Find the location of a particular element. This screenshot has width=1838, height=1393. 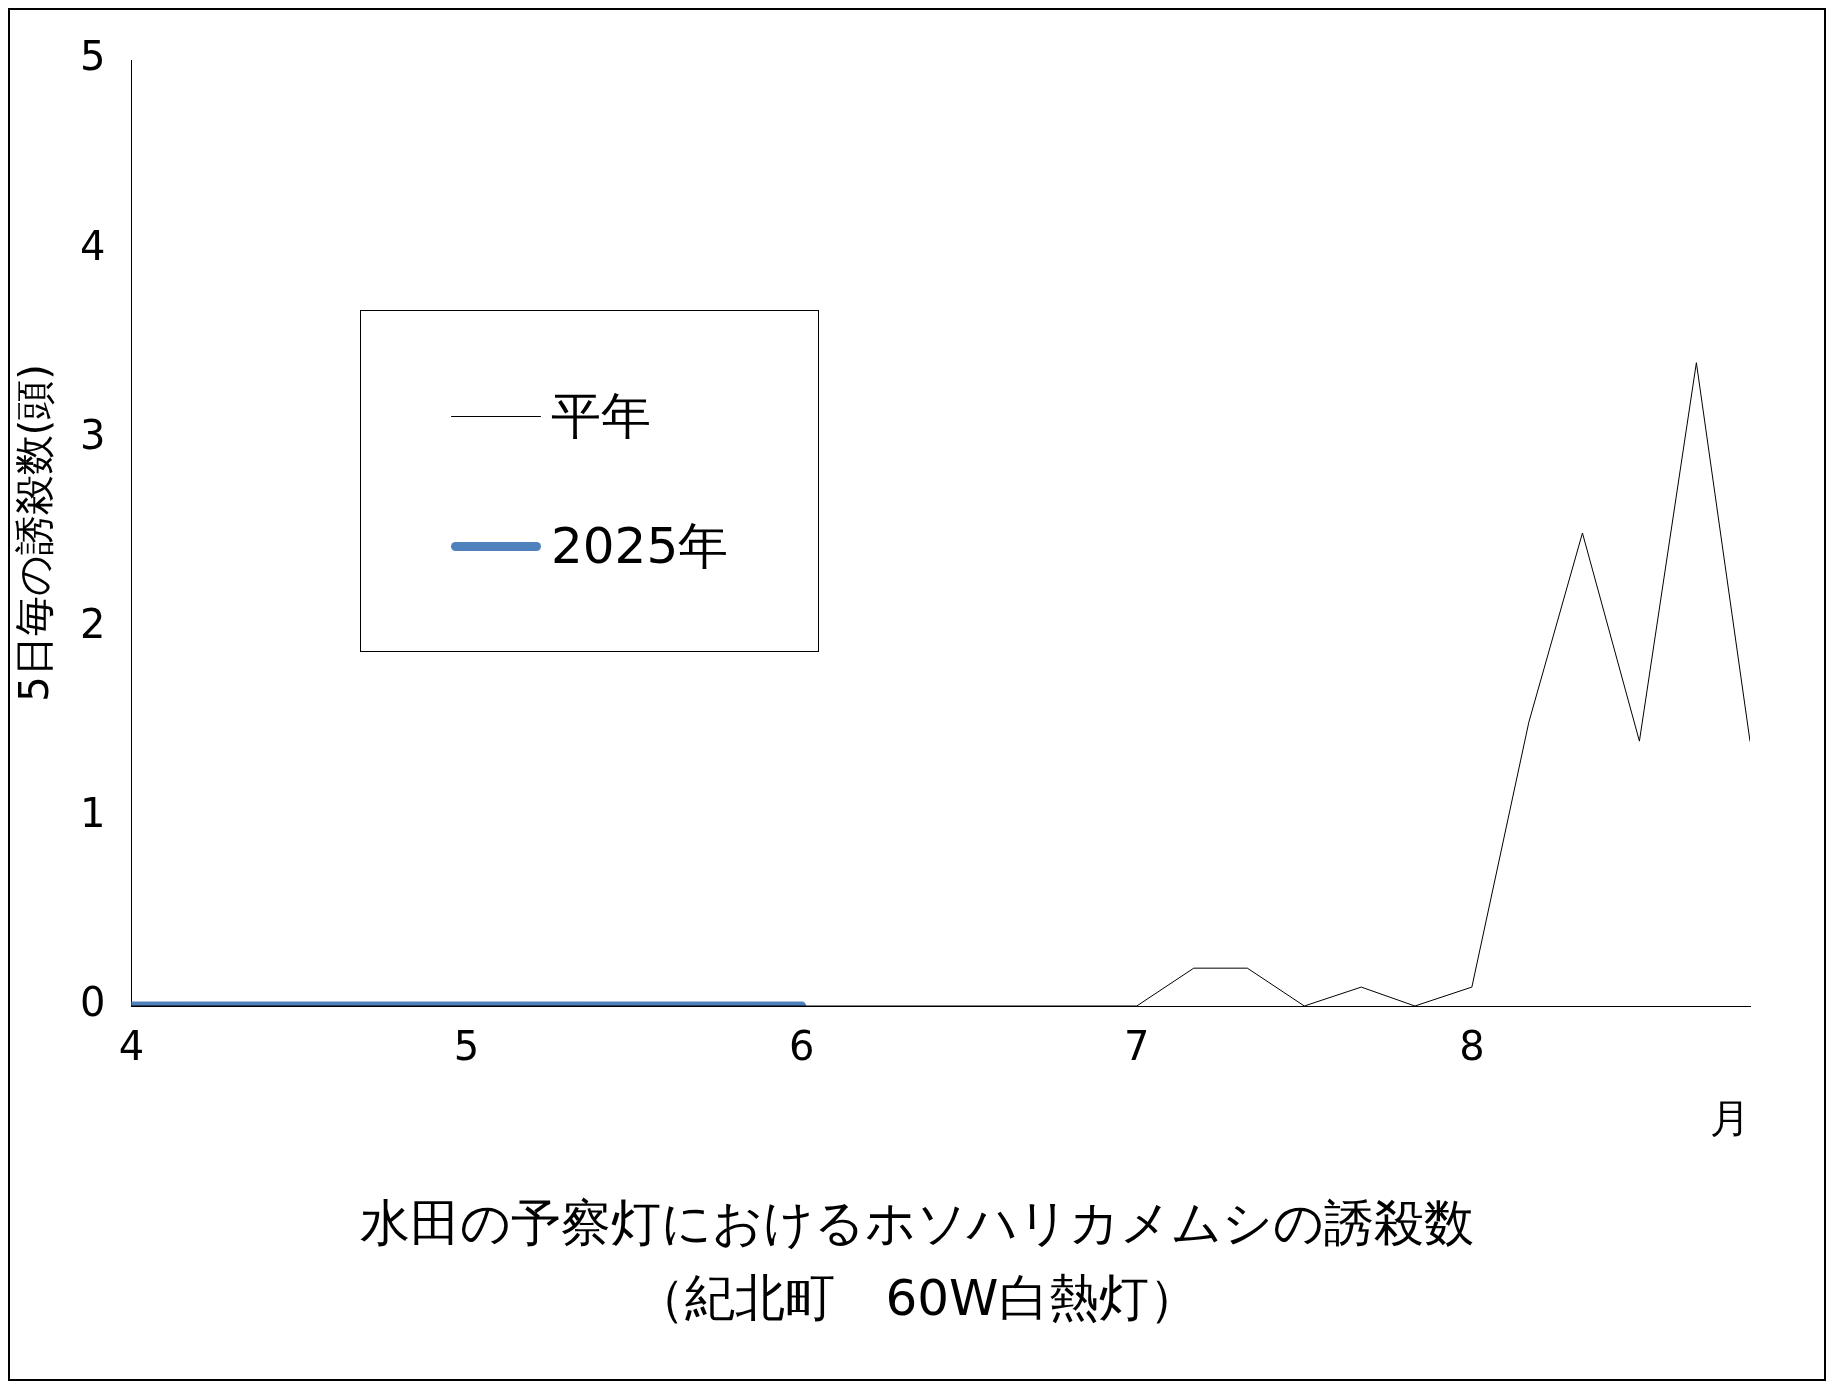

legend-label: 平年 is located at coordinates (601, 416).